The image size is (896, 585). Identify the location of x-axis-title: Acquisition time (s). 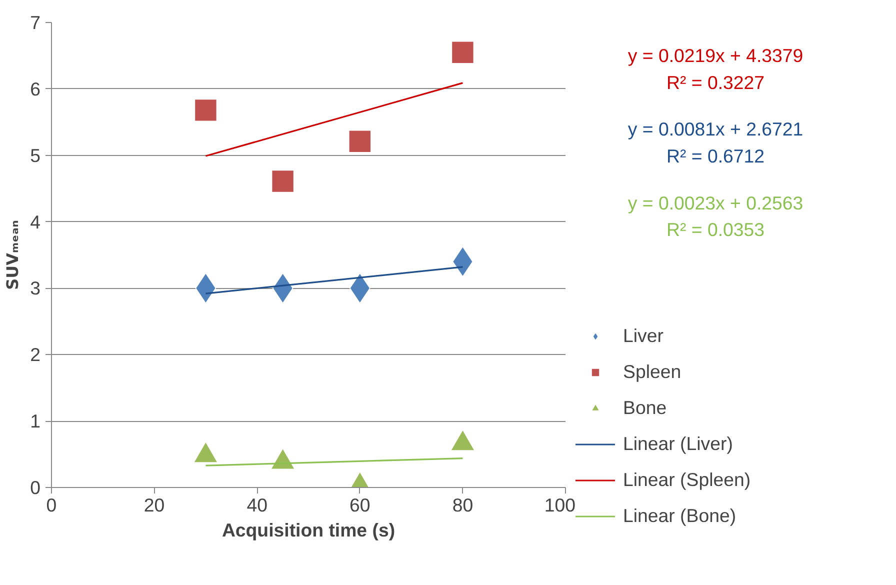
(309, 530).